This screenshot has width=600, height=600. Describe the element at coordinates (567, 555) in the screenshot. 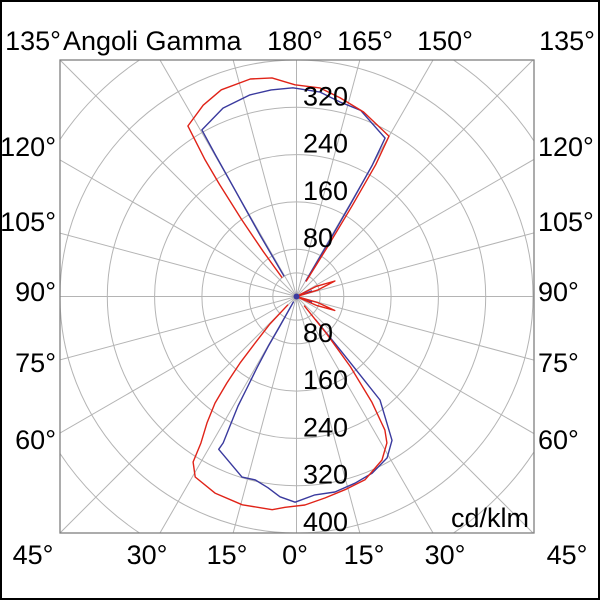

I see `gamma-label-bottom-6: 45°` at that location.